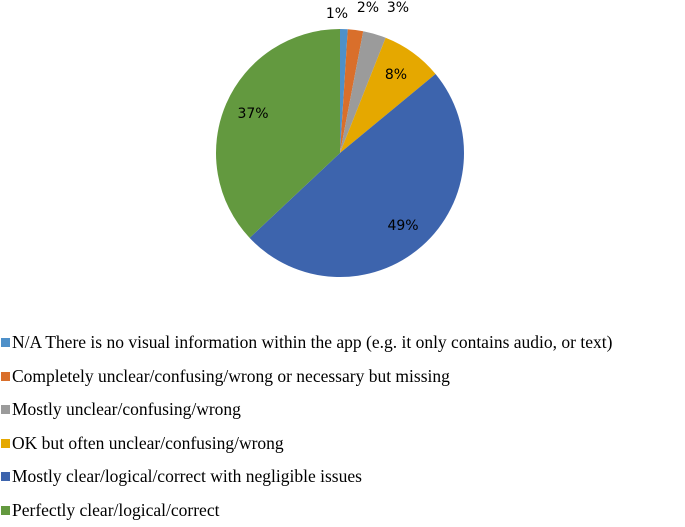 Image resolution: width=685 pixels, height=527 pixels. Describe the element at coordinates (396, 75) in the screenshot. I see `data-label: 8%` at that location.